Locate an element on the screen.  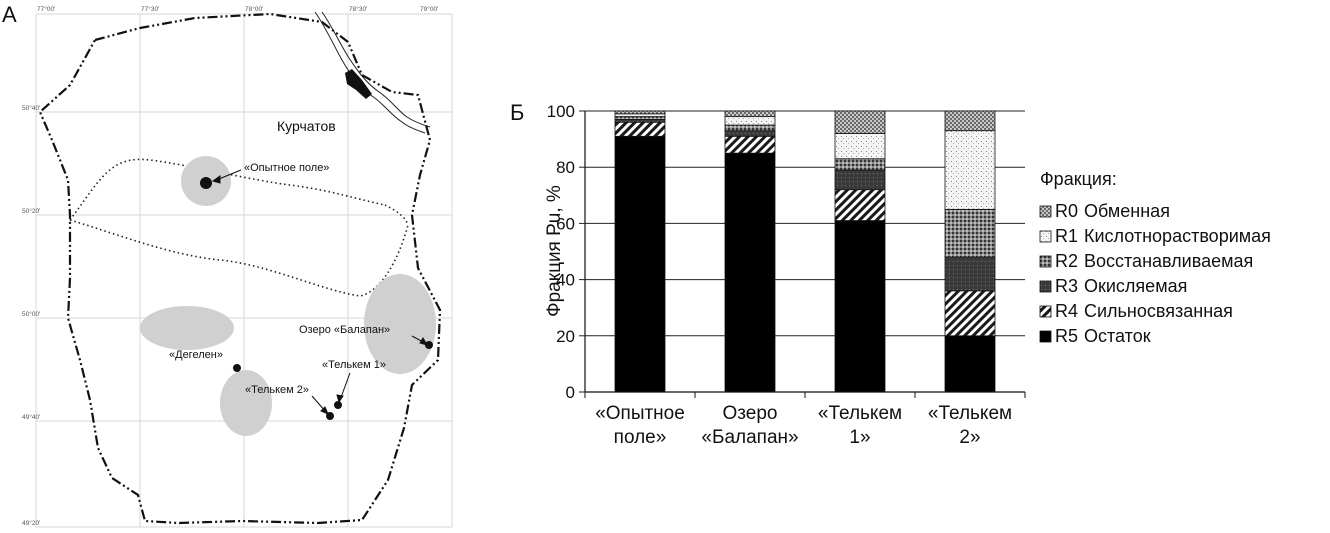
legend-swatch-r2 is located at coordinates (1045, 261).